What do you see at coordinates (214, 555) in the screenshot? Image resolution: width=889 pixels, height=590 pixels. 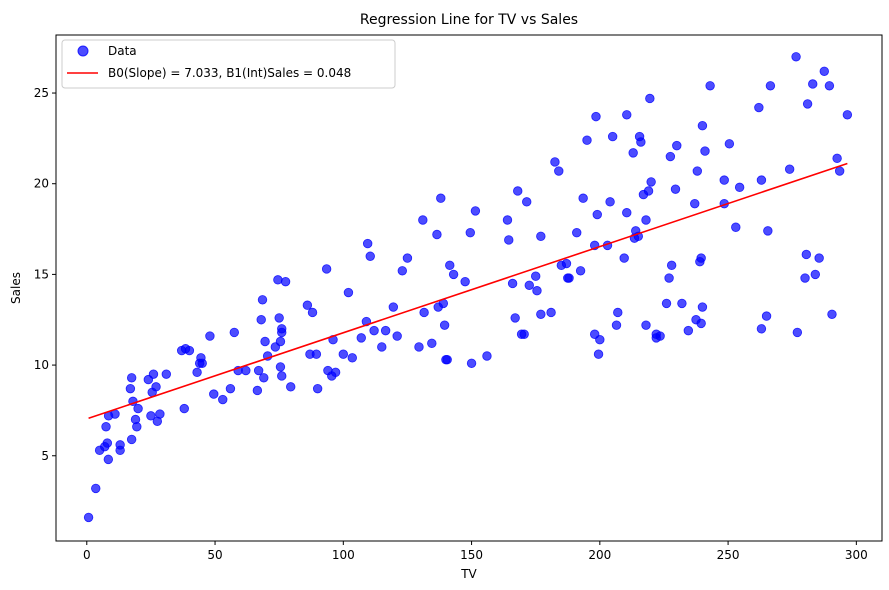 I see `x-tick-label: 50` at bounding box center [214, 555].